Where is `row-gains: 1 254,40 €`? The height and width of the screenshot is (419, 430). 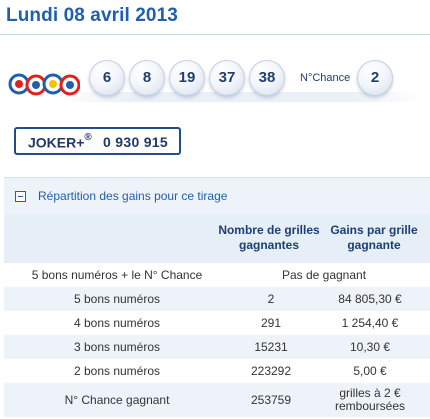 row-gains: 1 254,40 € is located at coordinates (370, 323).